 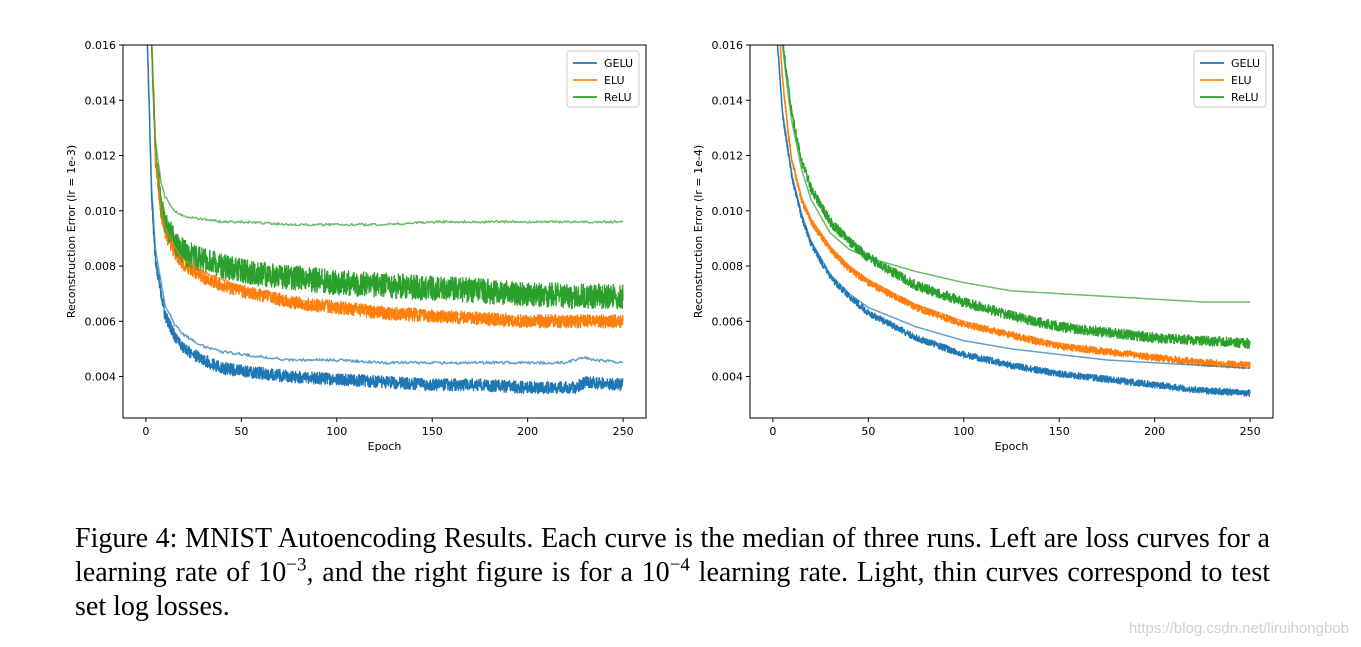 What do you see at coordinates (71, 231) in the screenshot?
I see `y-axis-label: Reconstruction Error (lr = 1e-3)` at bounding box center [71, 231].